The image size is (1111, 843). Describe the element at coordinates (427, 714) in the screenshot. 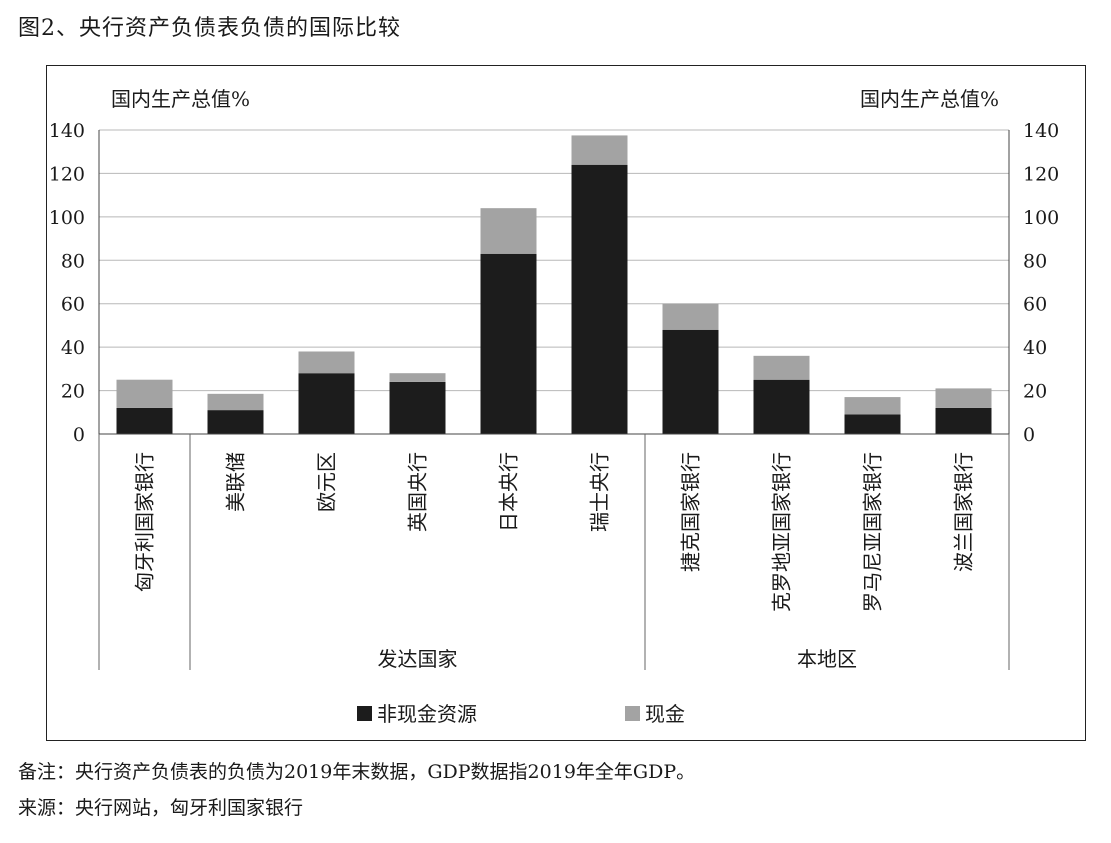

I see `legend-label: 非现金资源` at that location.